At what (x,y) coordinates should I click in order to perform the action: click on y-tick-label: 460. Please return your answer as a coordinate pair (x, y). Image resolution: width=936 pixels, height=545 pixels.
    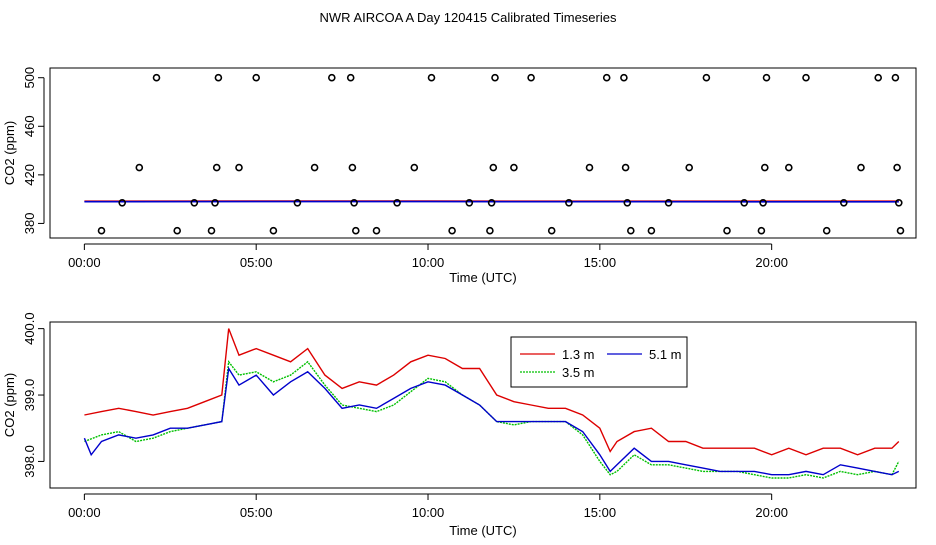
    Looking at the image, I should click on (29, 126).